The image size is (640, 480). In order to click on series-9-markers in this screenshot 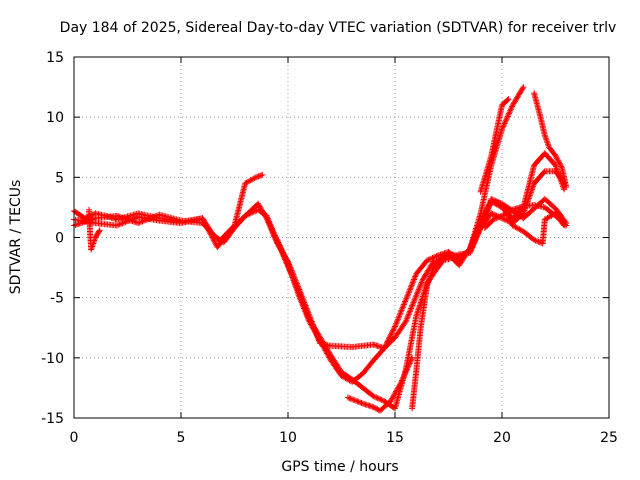, I will do `click(550, 140)`.